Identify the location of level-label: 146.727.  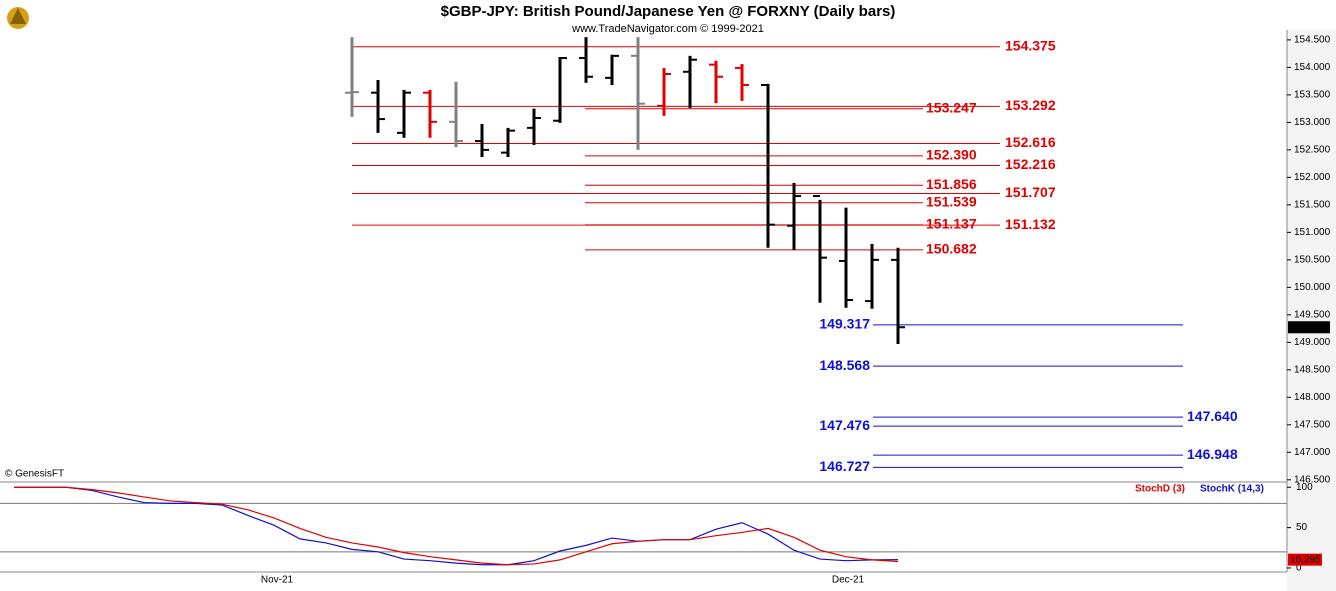
(844, 466).